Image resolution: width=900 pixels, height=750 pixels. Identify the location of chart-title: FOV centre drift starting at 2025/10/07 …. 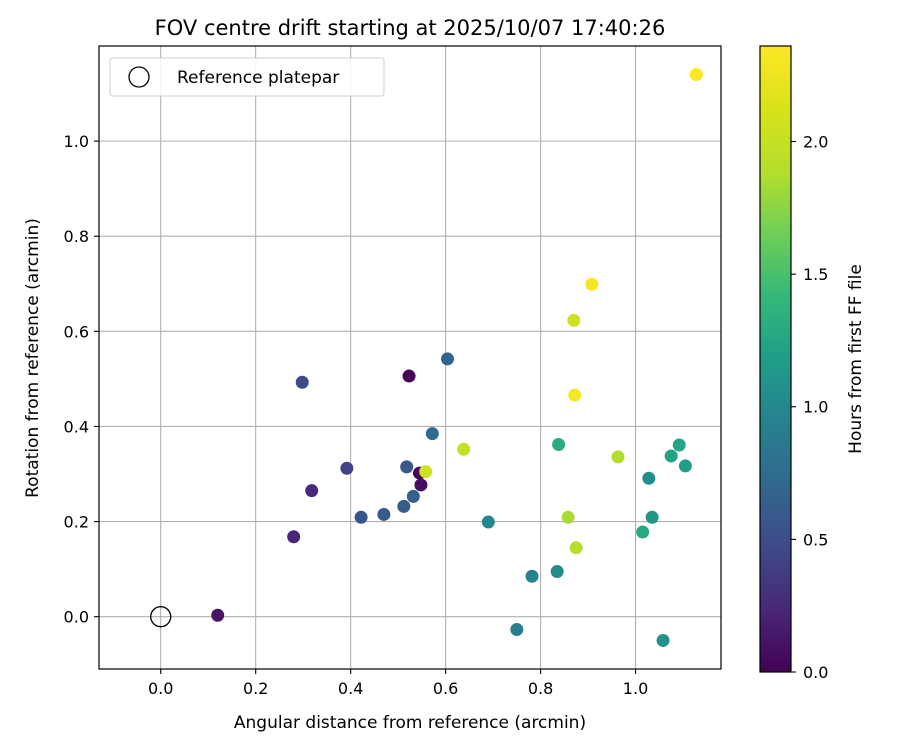
(410, 28).